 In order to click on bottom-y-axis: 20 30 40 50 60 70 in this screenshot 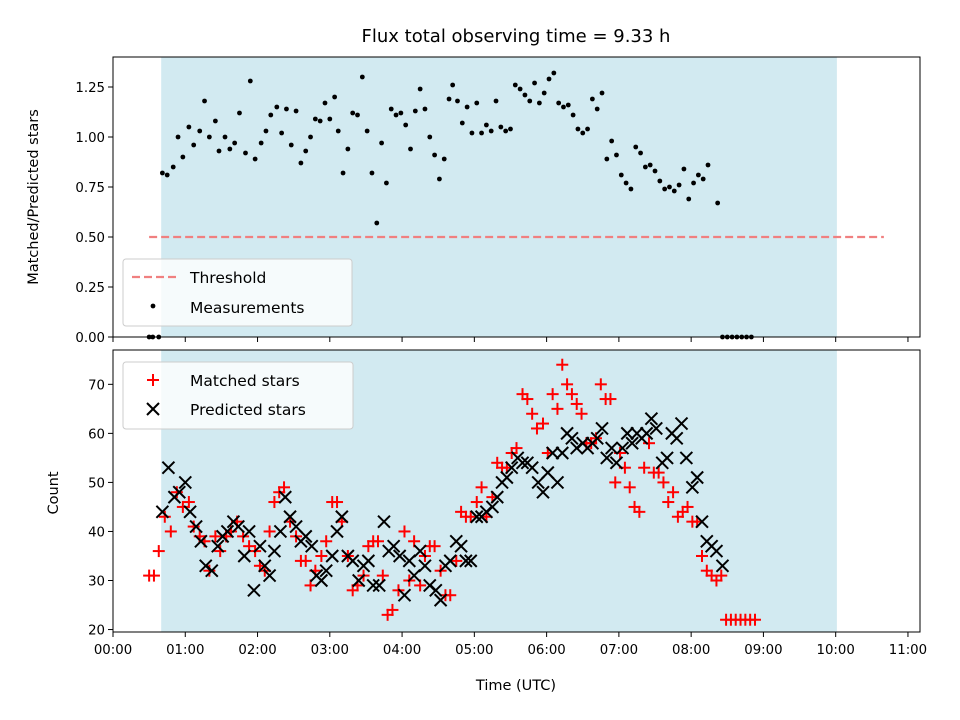, I will do `click(100, 508)`.